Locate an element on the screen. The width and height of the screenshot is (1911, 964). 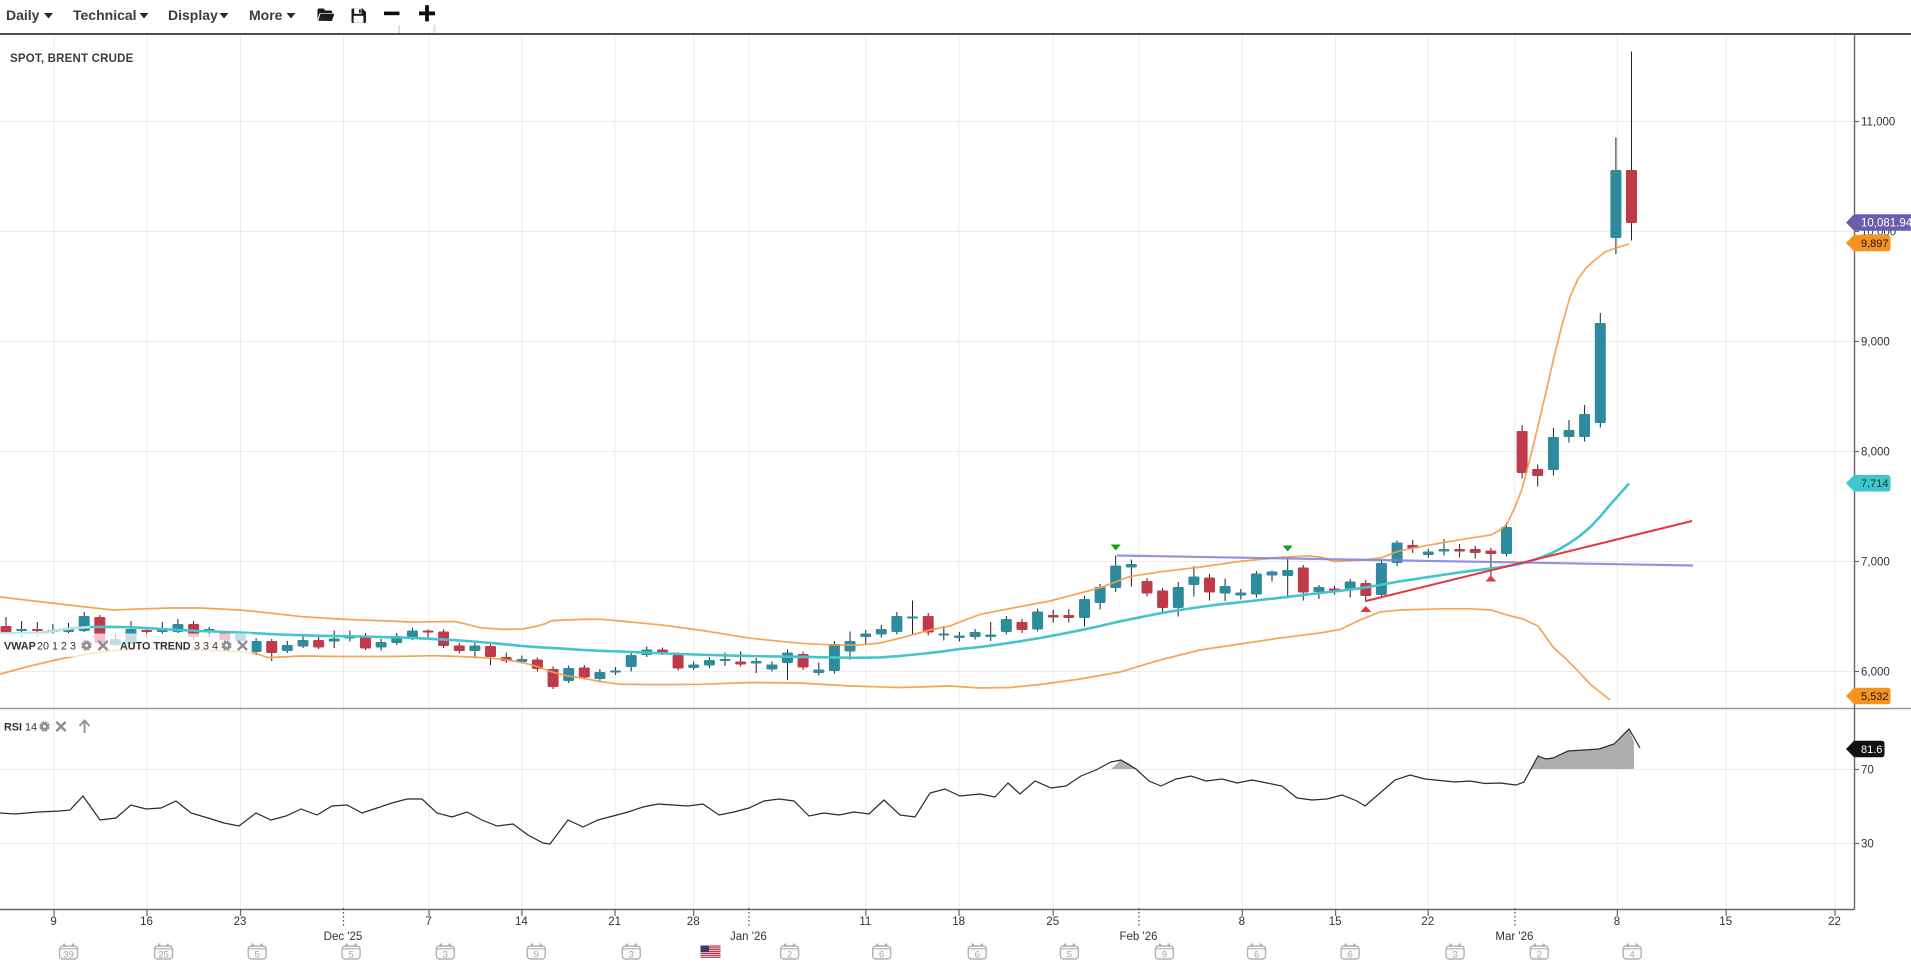
svg-text: 9,000 is located at coordinates (1875, 343).